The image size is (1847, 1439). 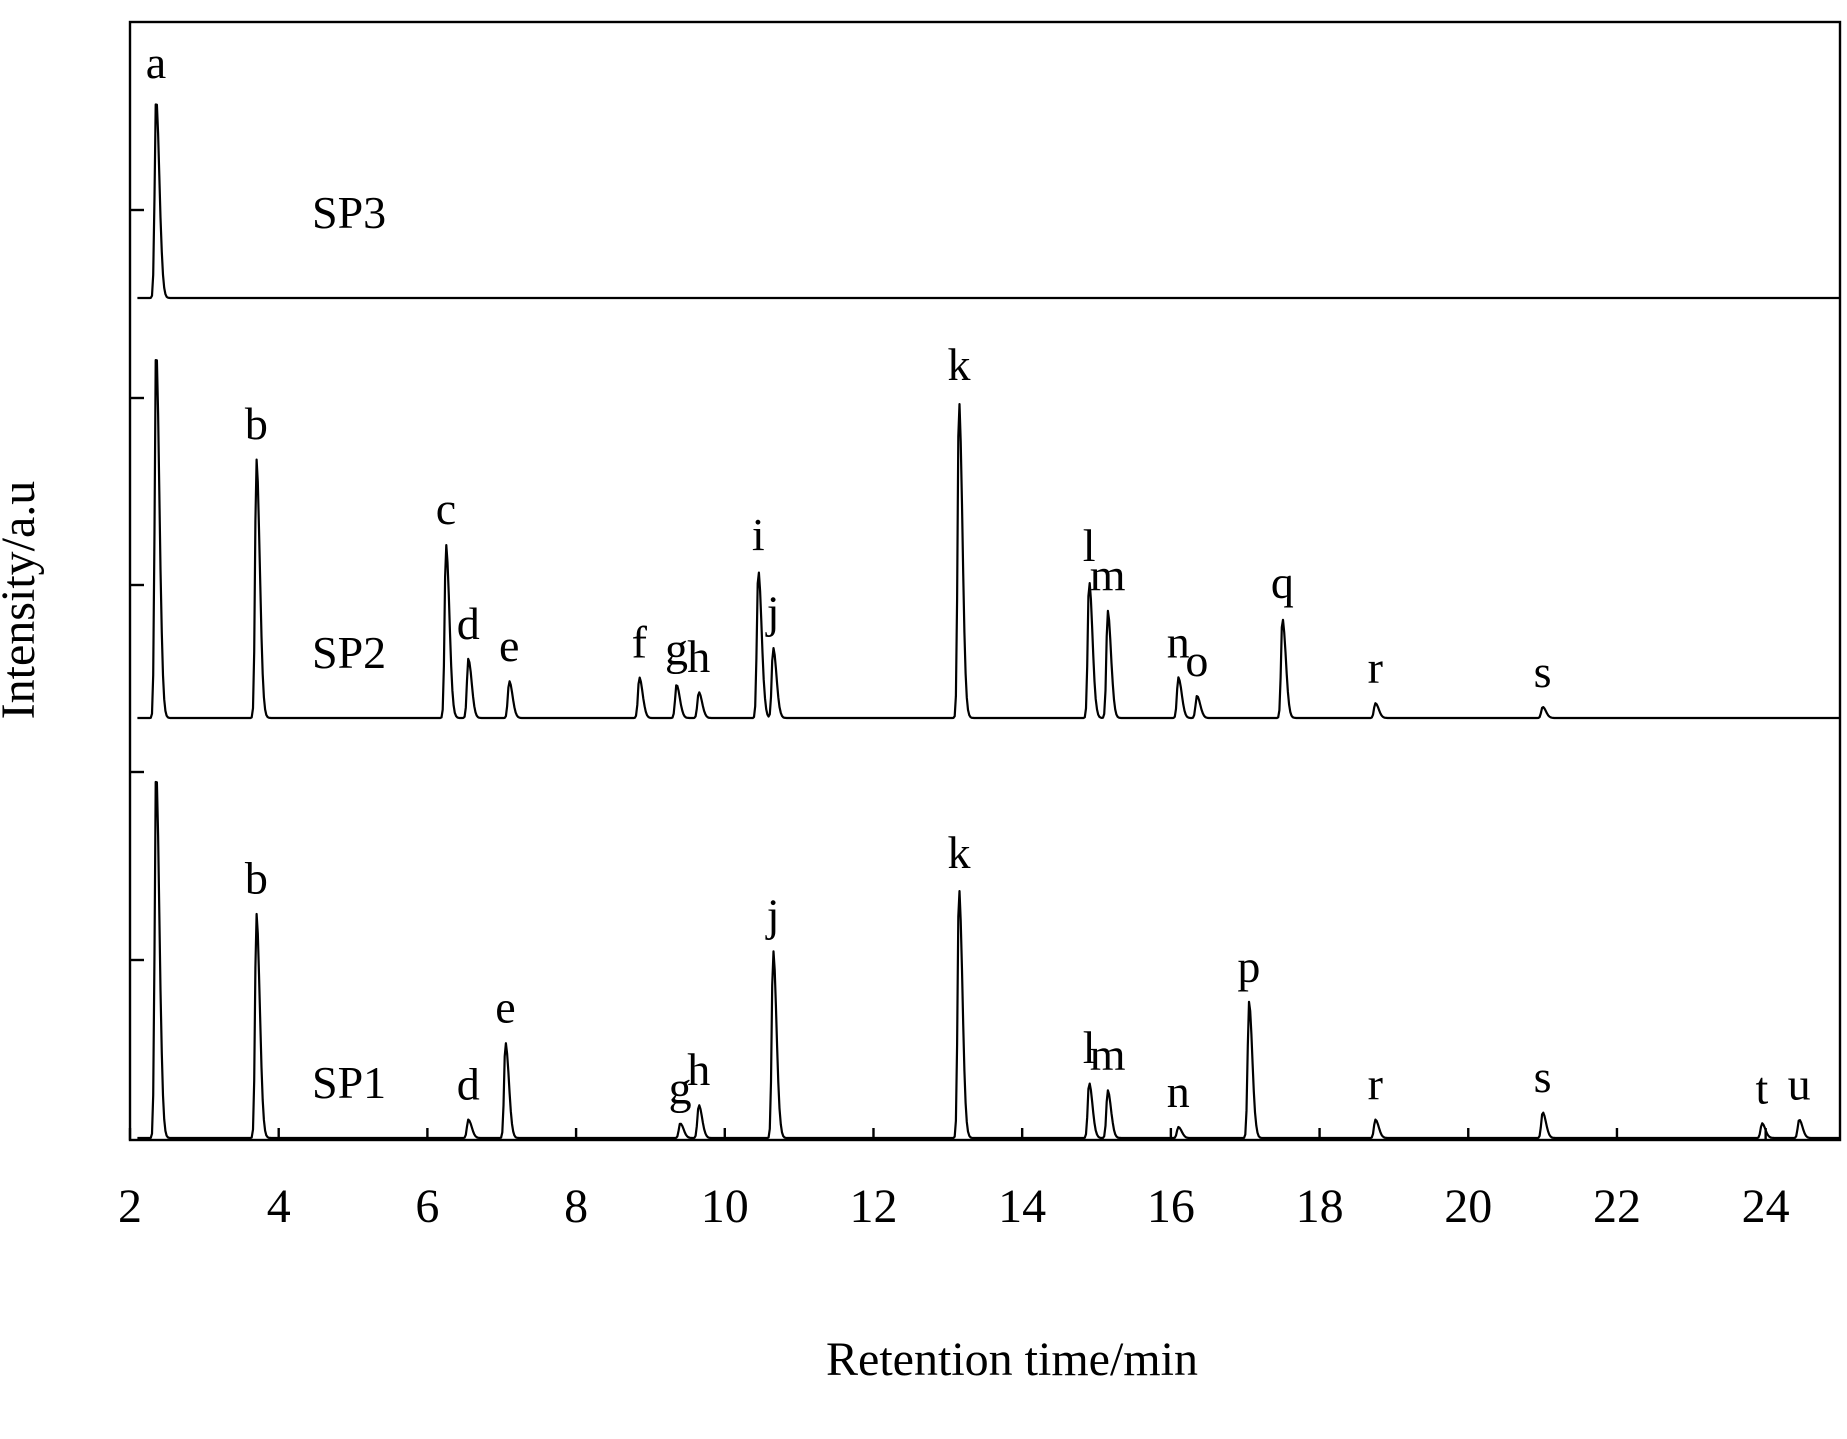 What do you see at coordinates (446, 508) in the screenshot?
I see `peak-label-c: c` at bounding box center [446, 508].